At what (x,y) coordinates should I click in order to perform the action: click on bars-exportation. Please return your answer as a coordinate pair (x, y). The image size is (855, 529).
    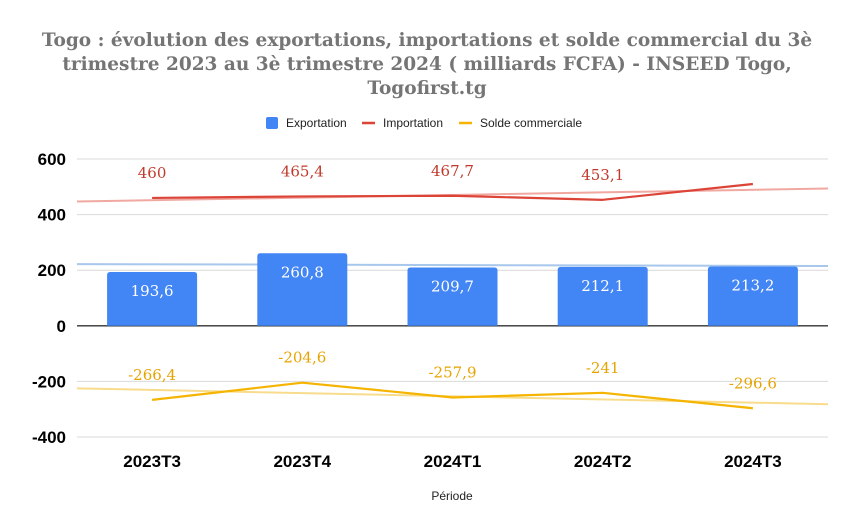
    Looking at the image, I should click on (452, 289).